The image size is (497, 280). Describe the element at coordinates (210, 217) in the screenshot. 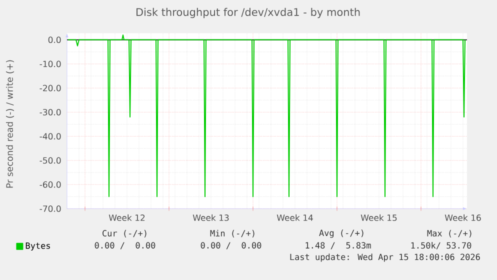

I see `x-tick-label: Week 13` at that location.